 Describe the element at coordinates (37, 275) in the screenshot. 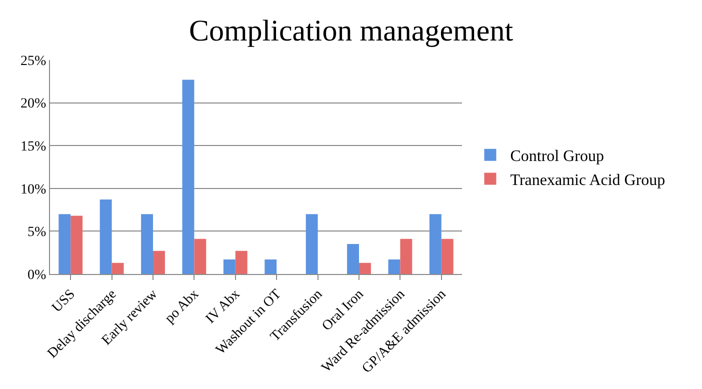

I see `y-tick-label: 0%` at that location.